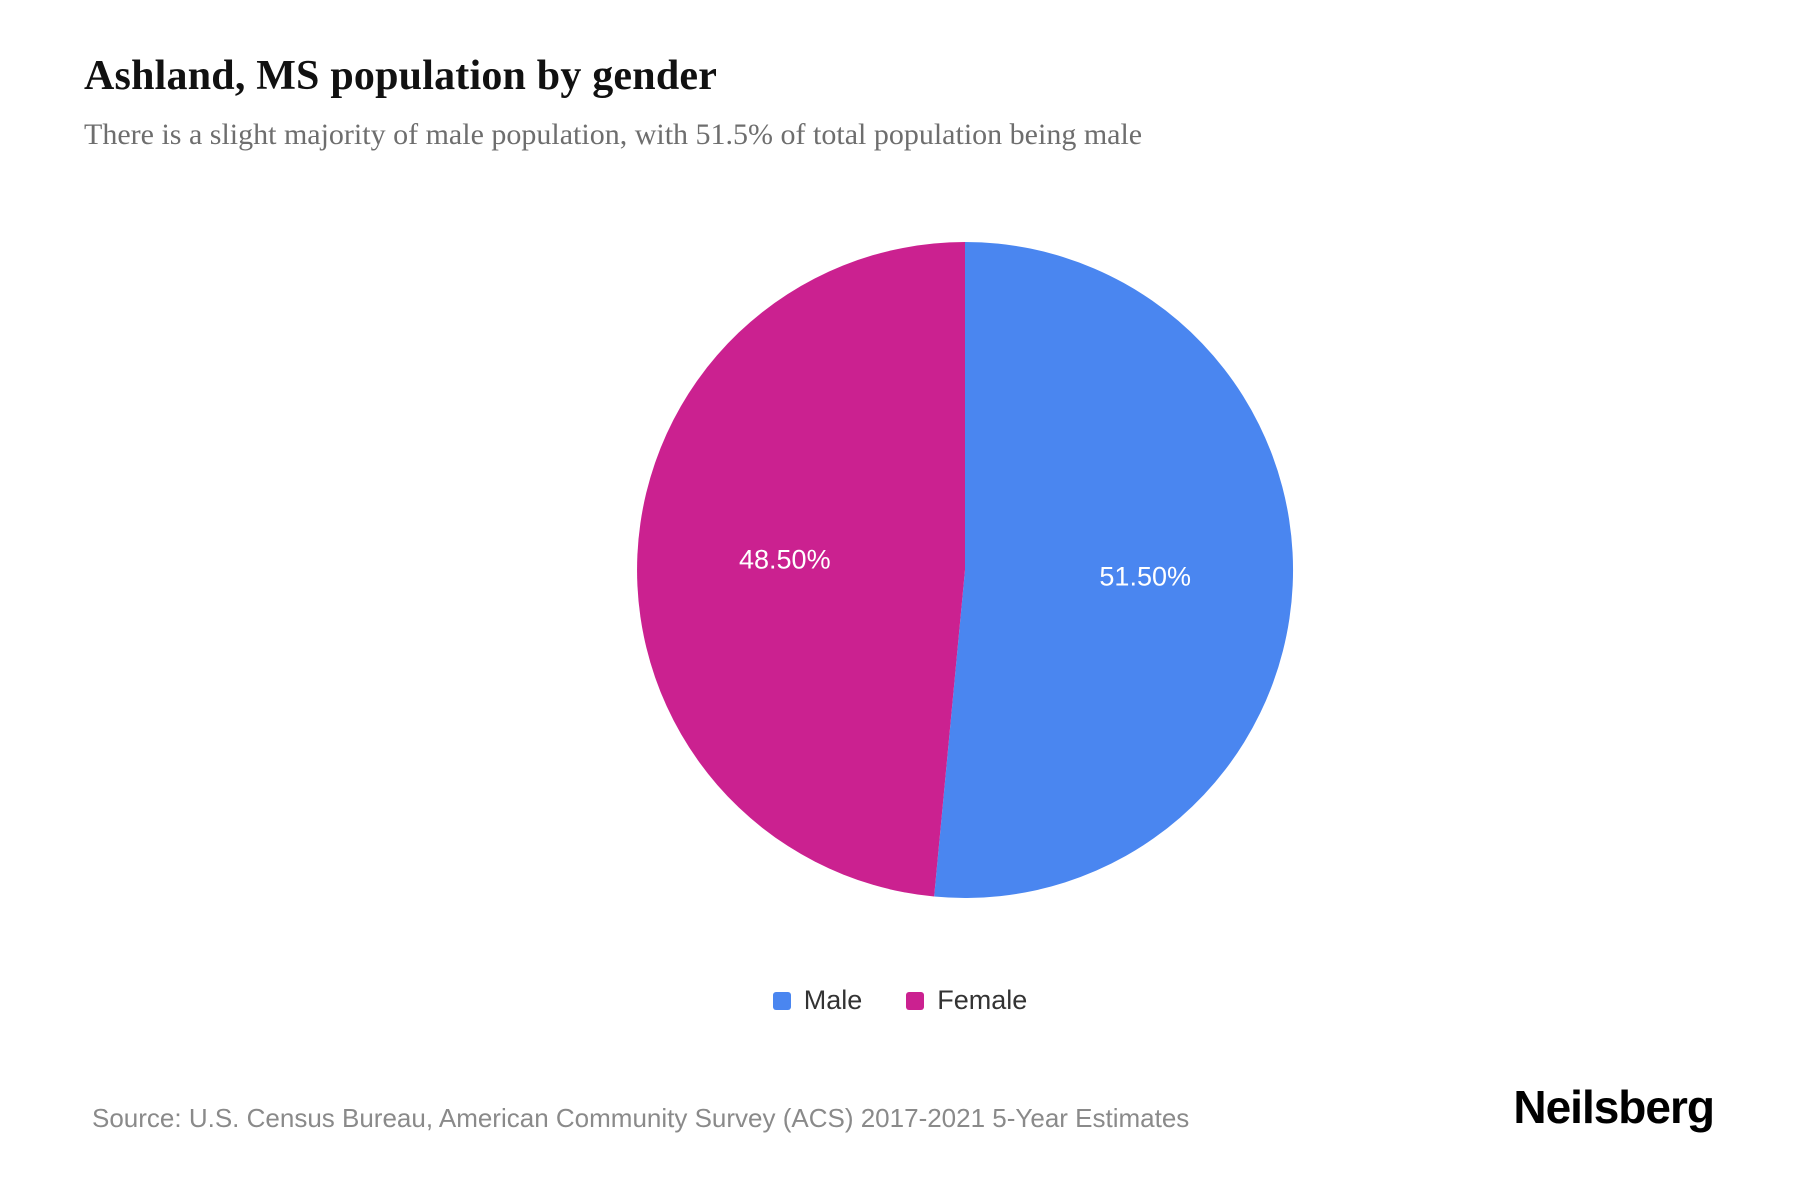  Describe the element at coordinates (900, 1000) in the screenshot. I see `legend: Male Female` at that location.